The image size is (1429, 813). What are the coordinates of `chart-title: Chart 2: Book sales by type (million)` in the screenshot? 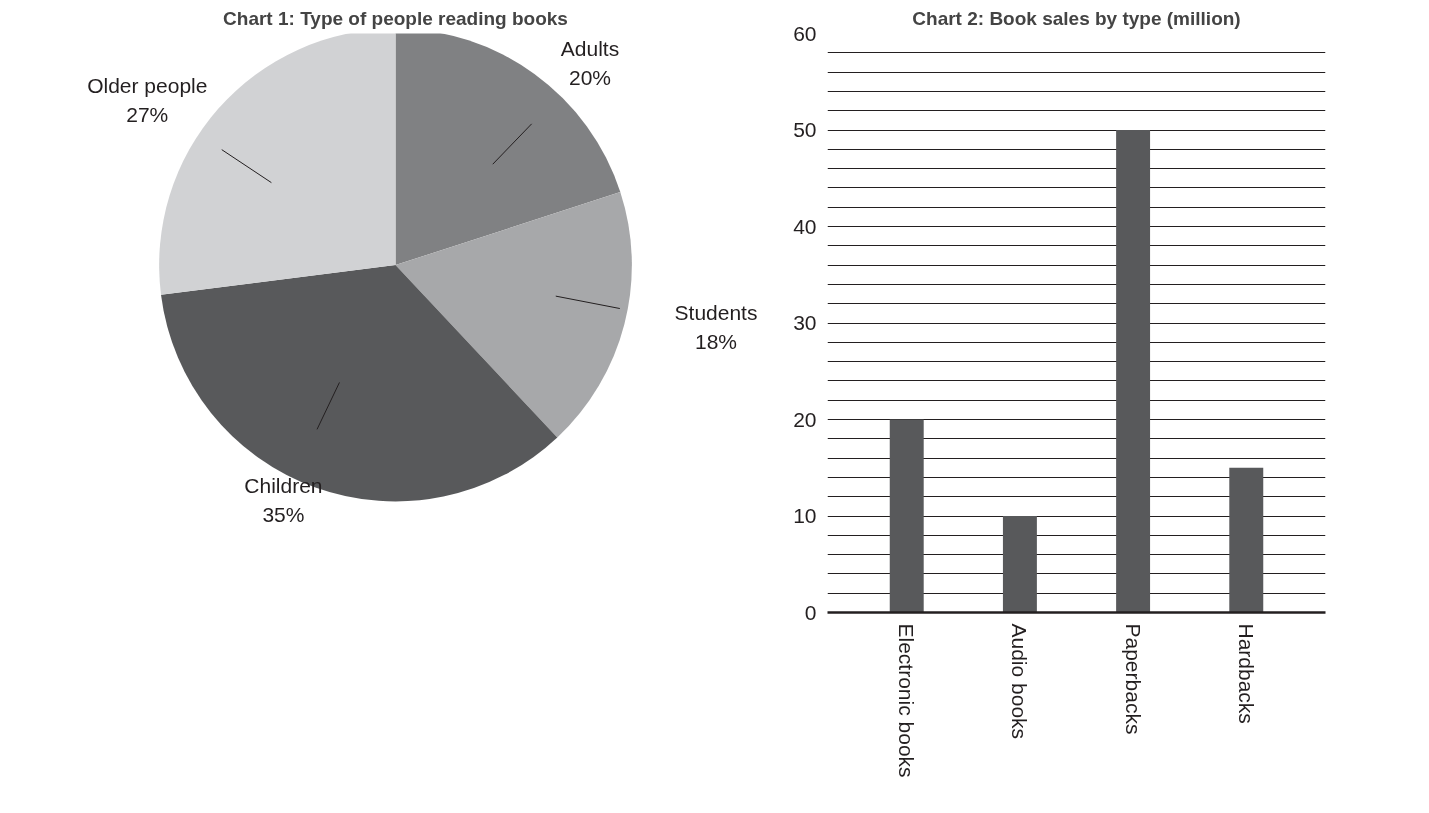 It's located at (1076, 18).